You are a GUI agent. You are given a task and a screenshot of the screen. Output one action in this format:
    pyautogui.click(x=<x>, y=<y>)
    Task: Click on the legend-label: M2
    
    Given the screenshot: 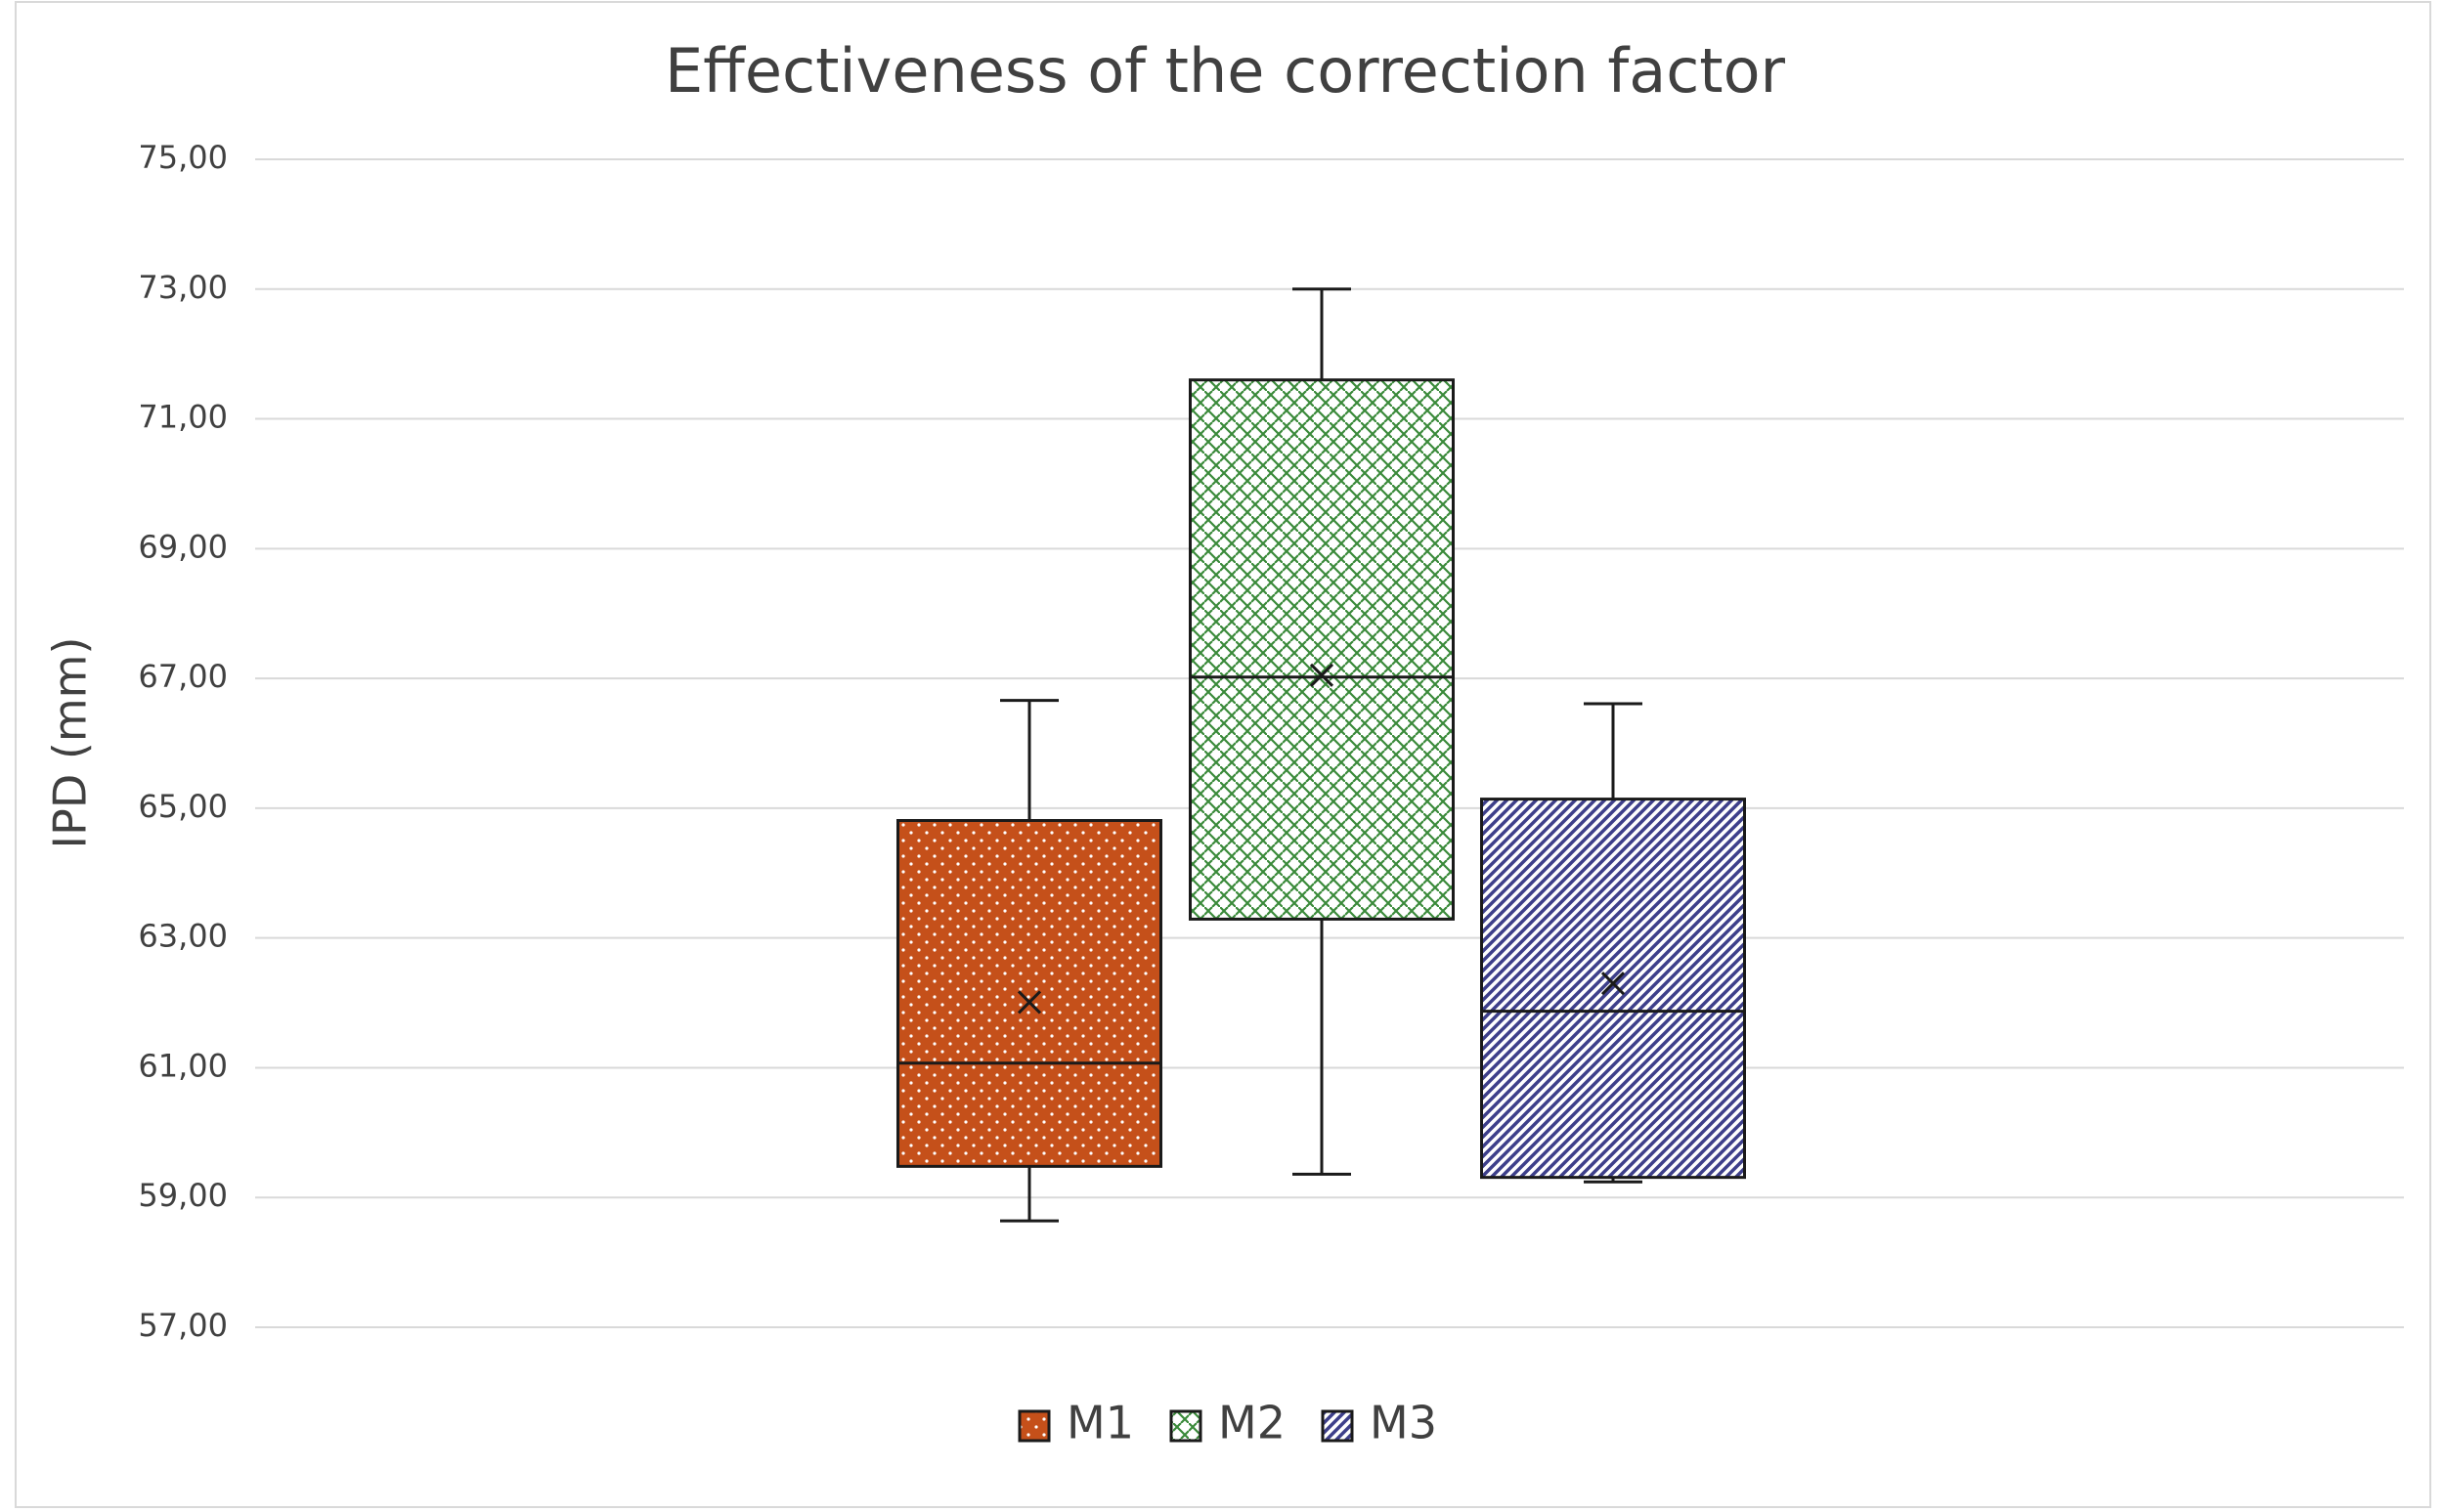 What is the action you would take?
    pyautogui.click(x=1252, y=1423)
    